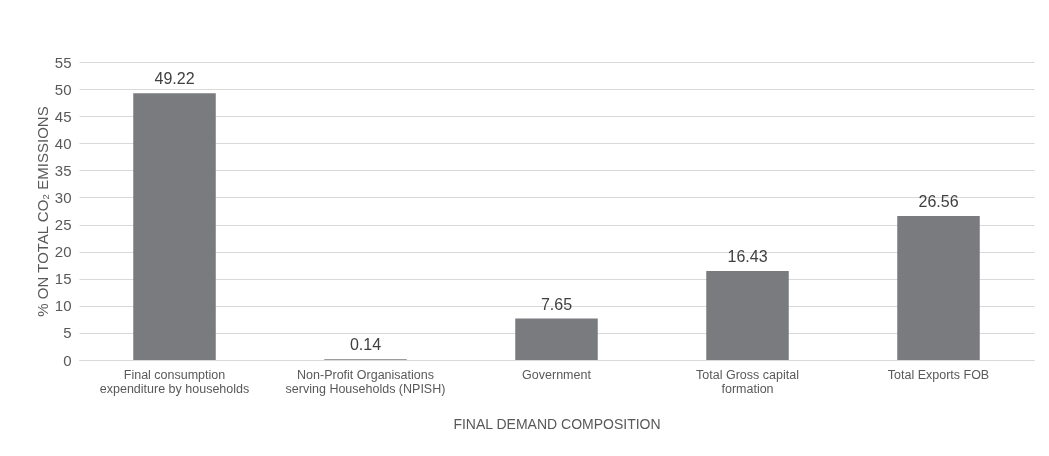 The image size is (1049, 456). What do you see at coordinates (174, 381) in the screenshot?
I see `x-tick-label: Final consumption expenditure by households` at bounding box center [174, 381].